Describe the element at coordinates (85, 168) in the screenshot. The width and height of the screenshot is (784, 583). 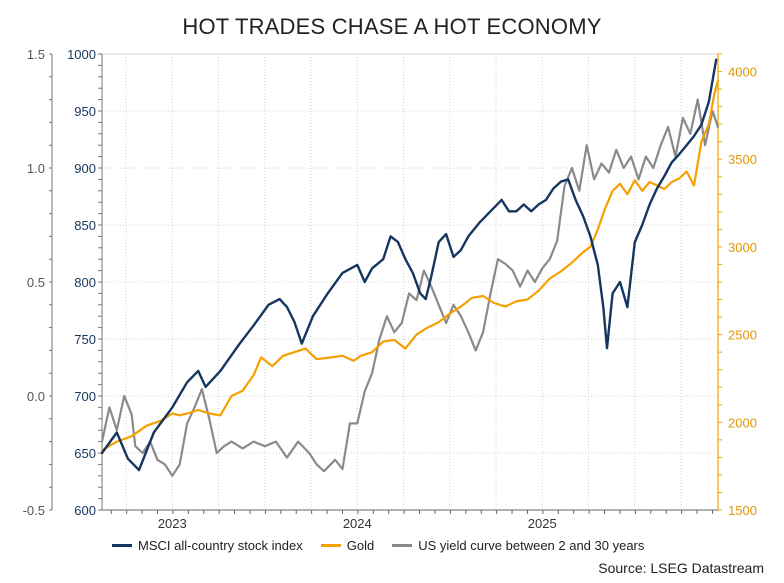
I see `inner-left-tick-label: 900` at that location.